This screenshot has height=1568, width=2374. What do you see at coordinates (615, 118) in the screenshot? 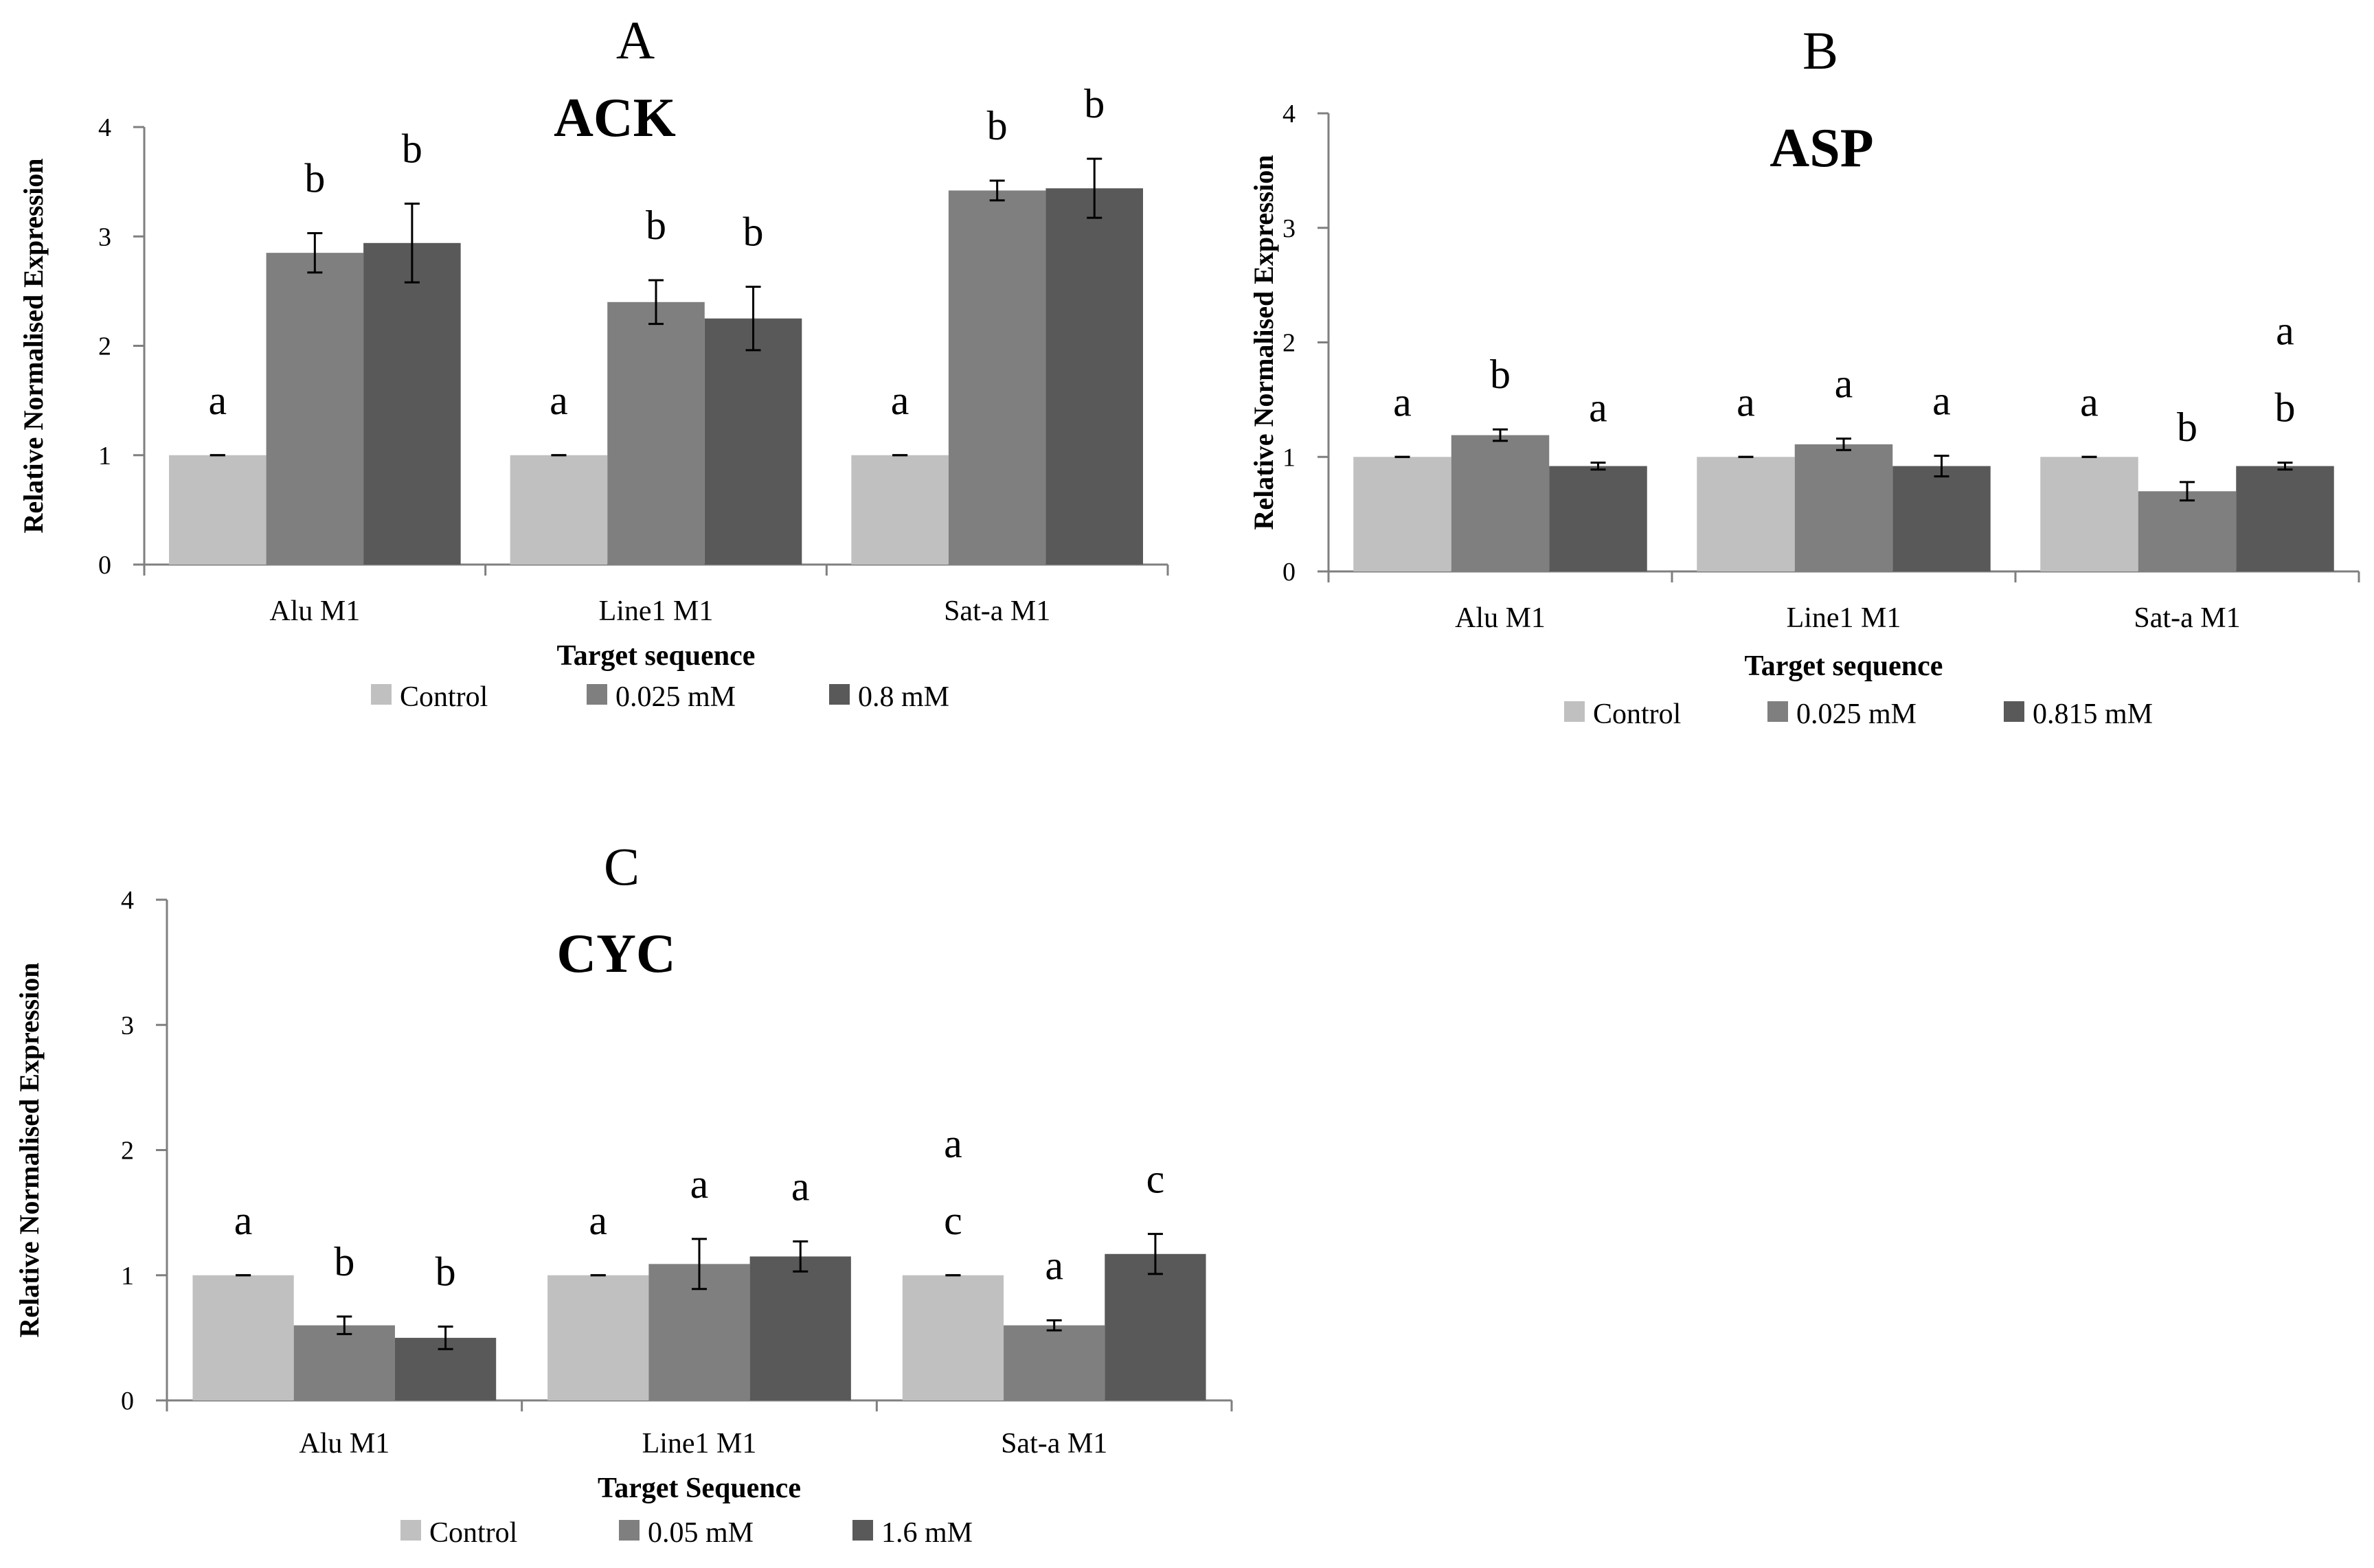
I see `chart-title: ACK` at bounding box center [615, 118].